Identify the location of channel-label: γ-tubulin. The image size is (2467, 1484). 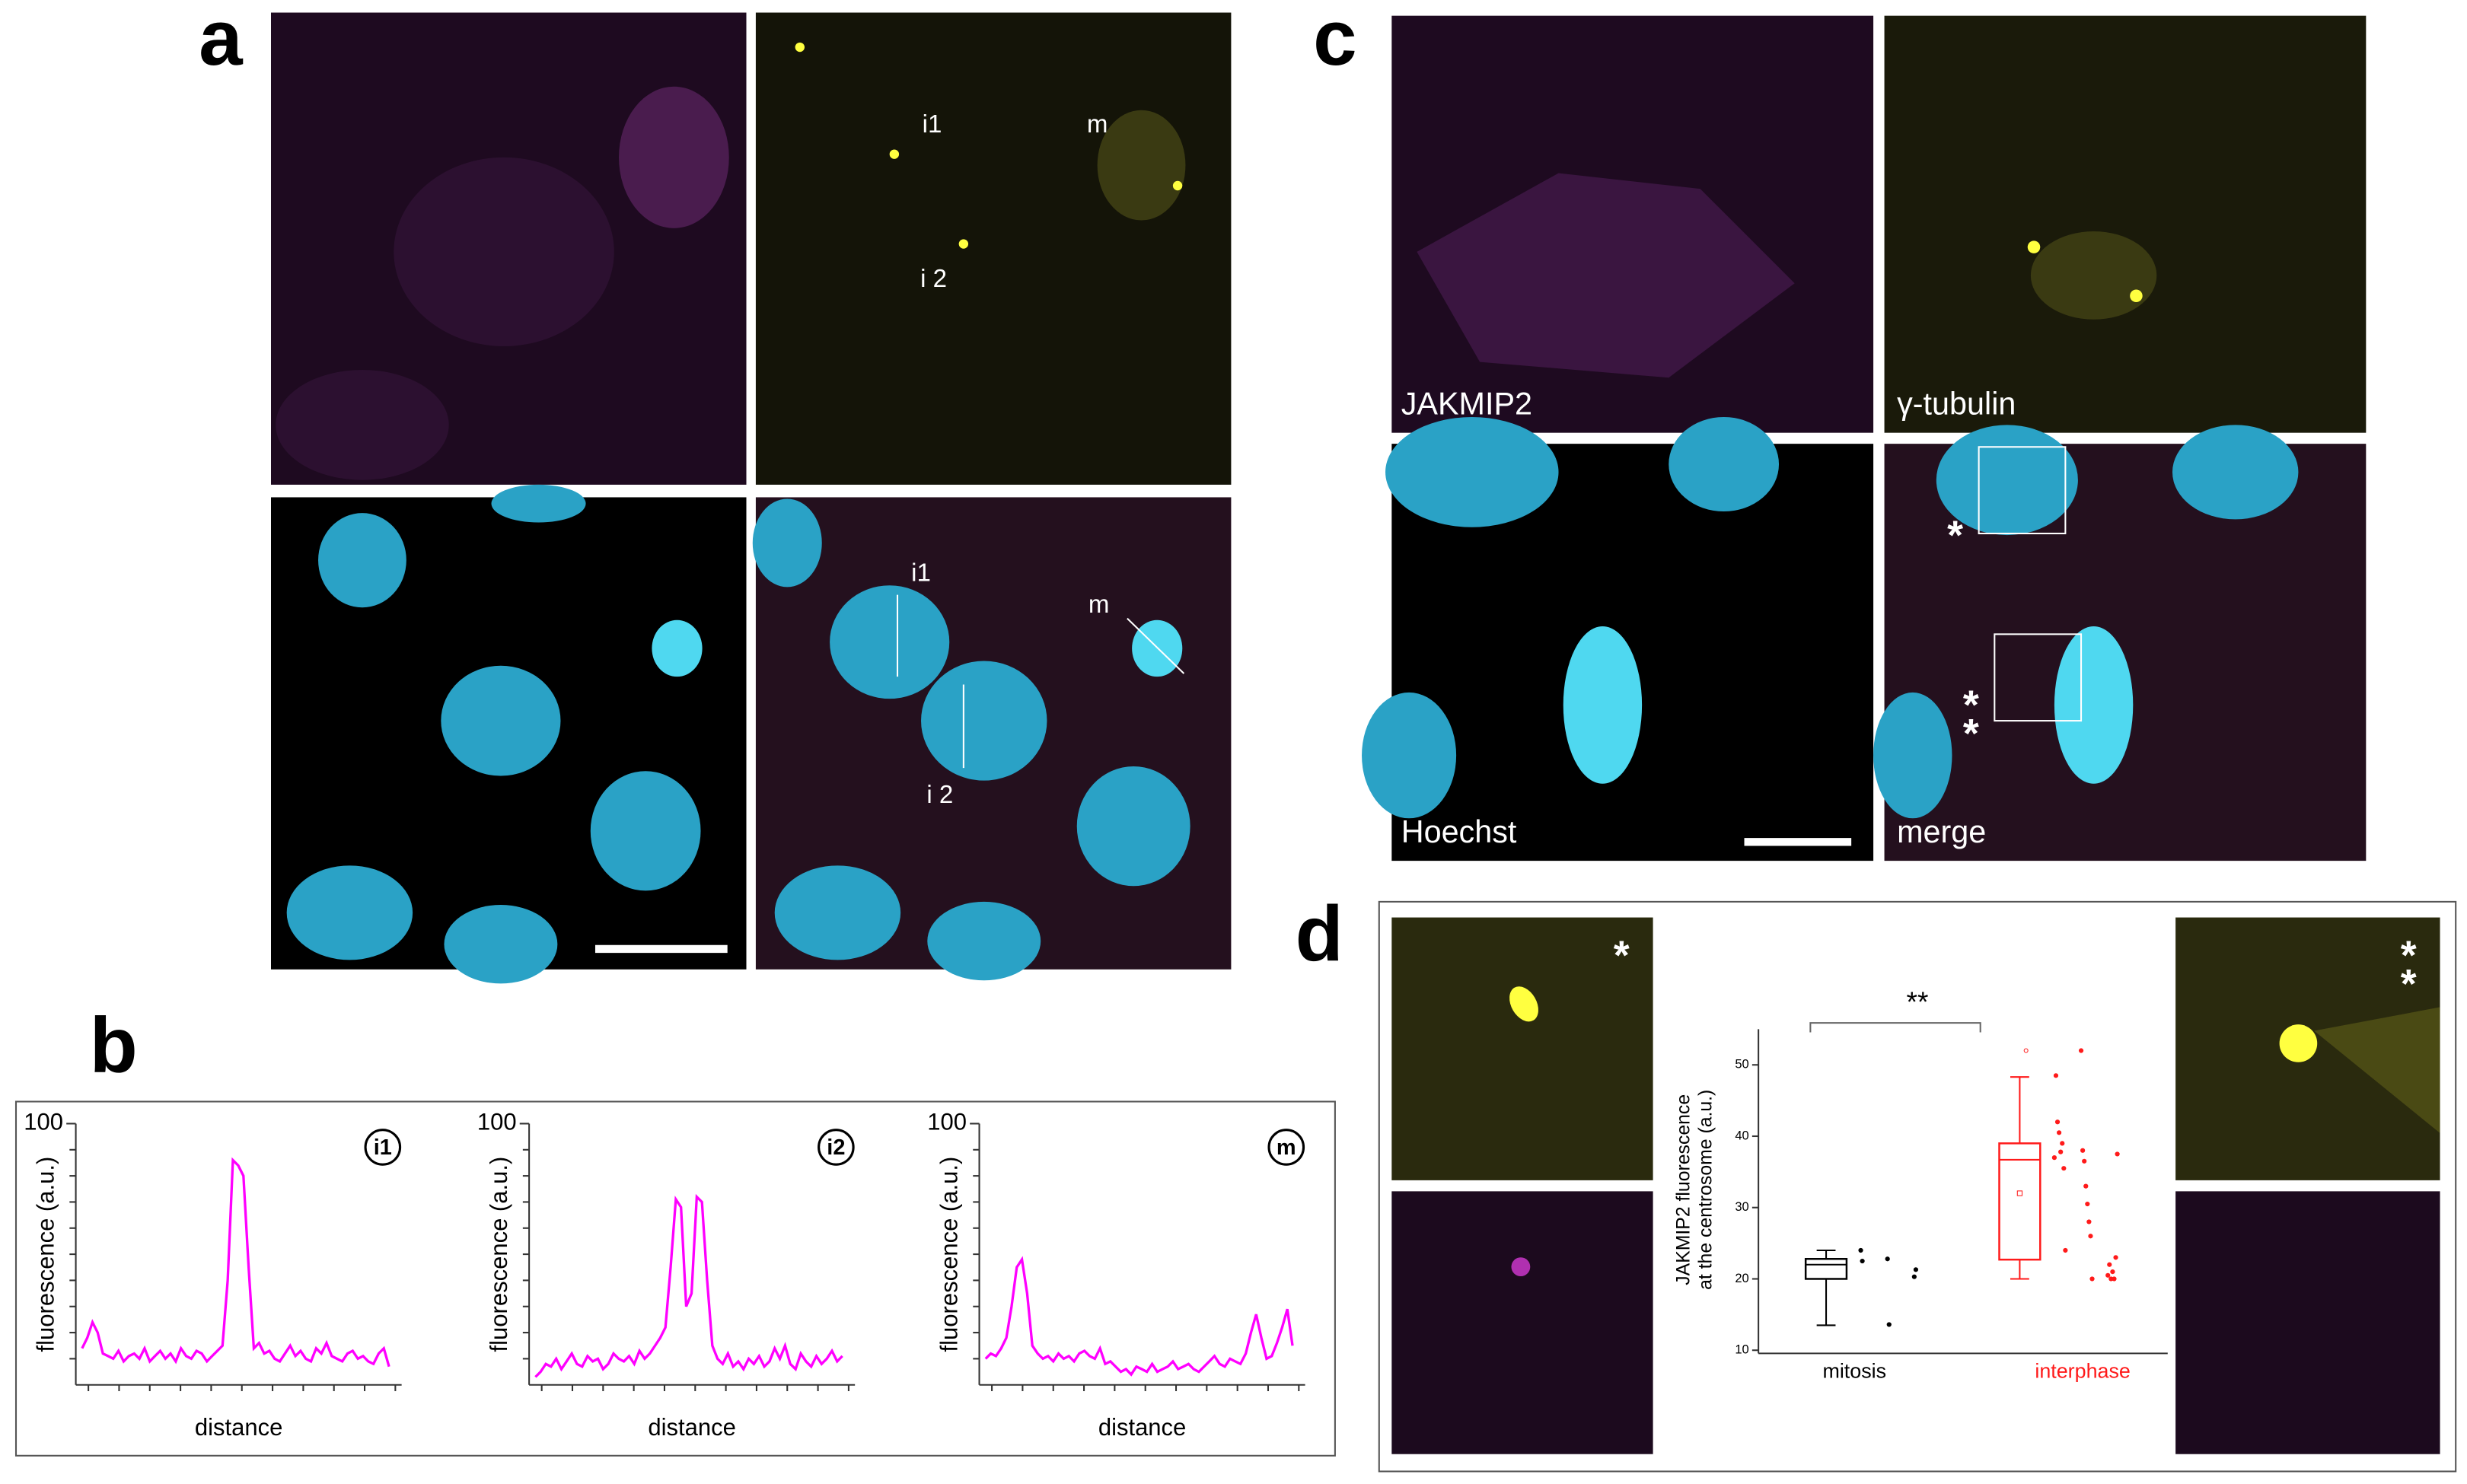
(1956, 403).